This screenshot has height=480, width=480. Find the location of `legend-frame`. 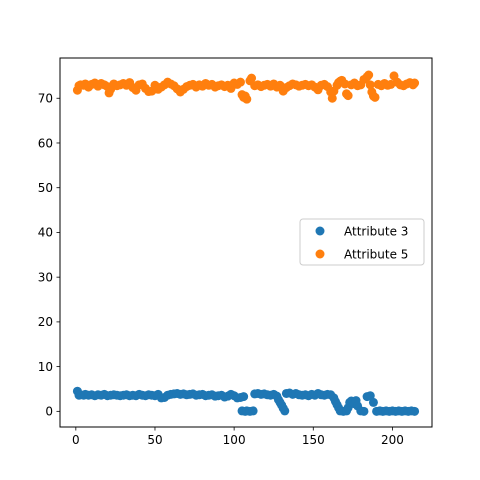

legend-frame is located at coordinates (362, 242).